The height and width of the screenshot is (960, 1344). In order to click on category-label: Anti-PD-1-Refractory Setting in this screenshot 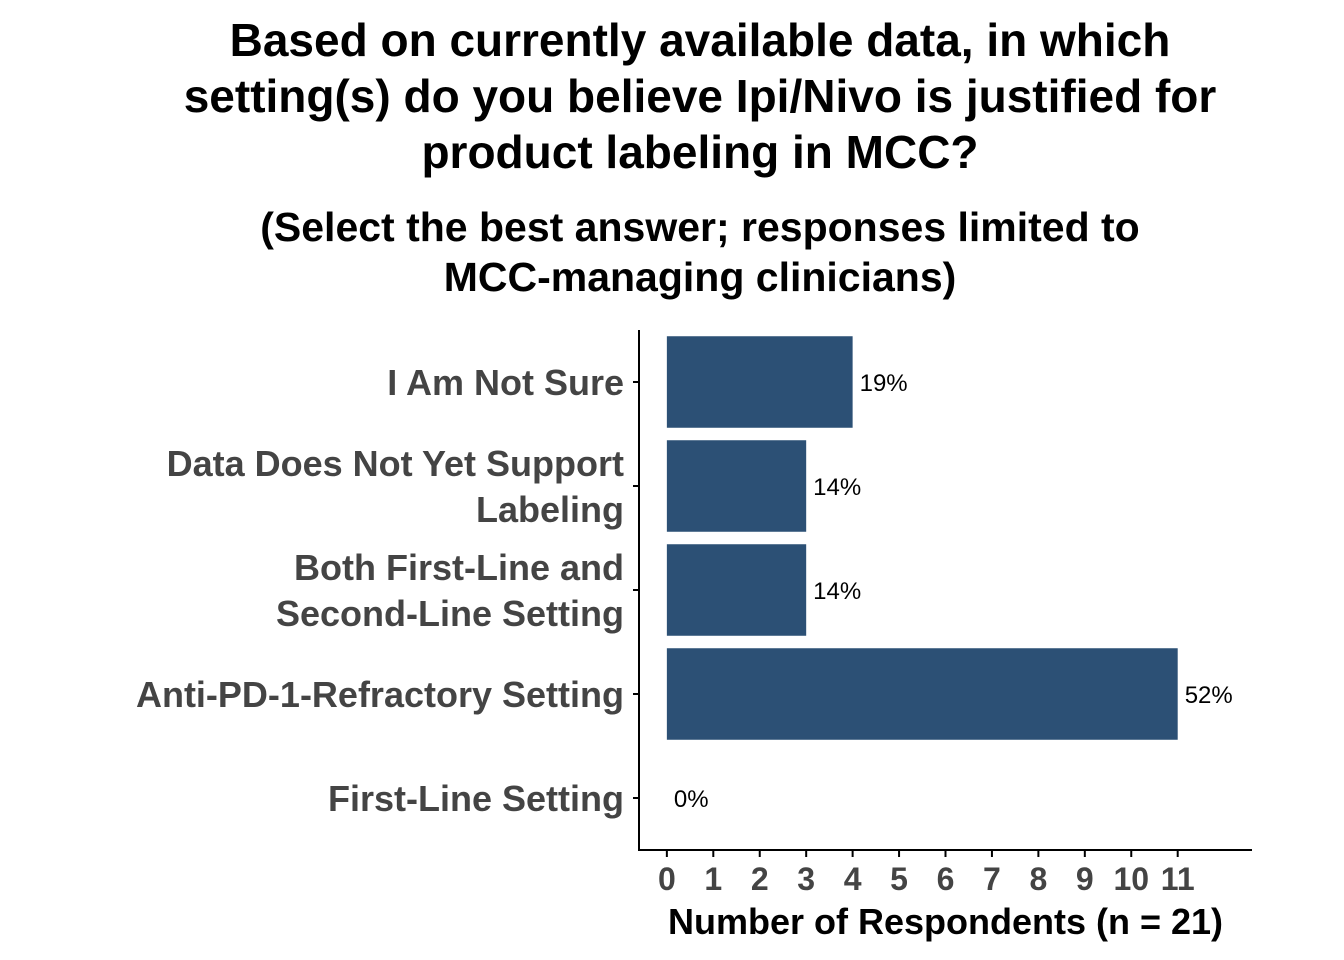, I will do `click(380, 694)`.